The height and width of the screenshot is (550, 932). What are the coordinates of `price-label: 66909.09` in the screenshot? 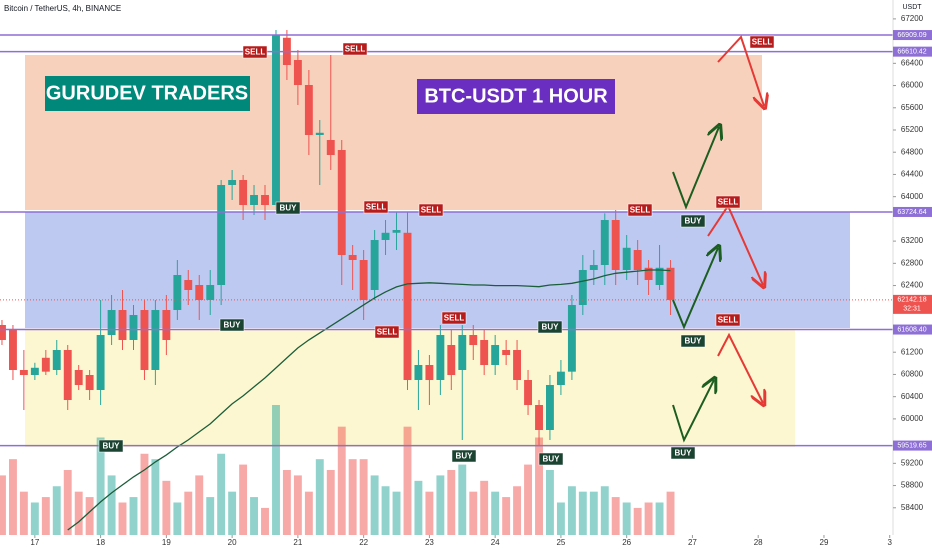 It's located at (911, 35).